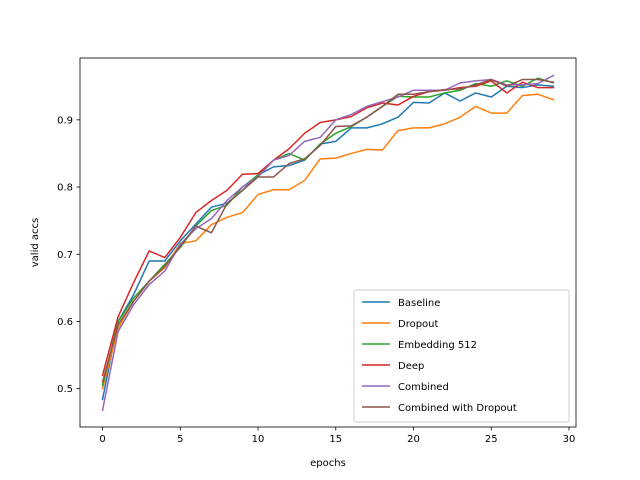  I want to click on x-tick-label: 25, so click(491, 439).